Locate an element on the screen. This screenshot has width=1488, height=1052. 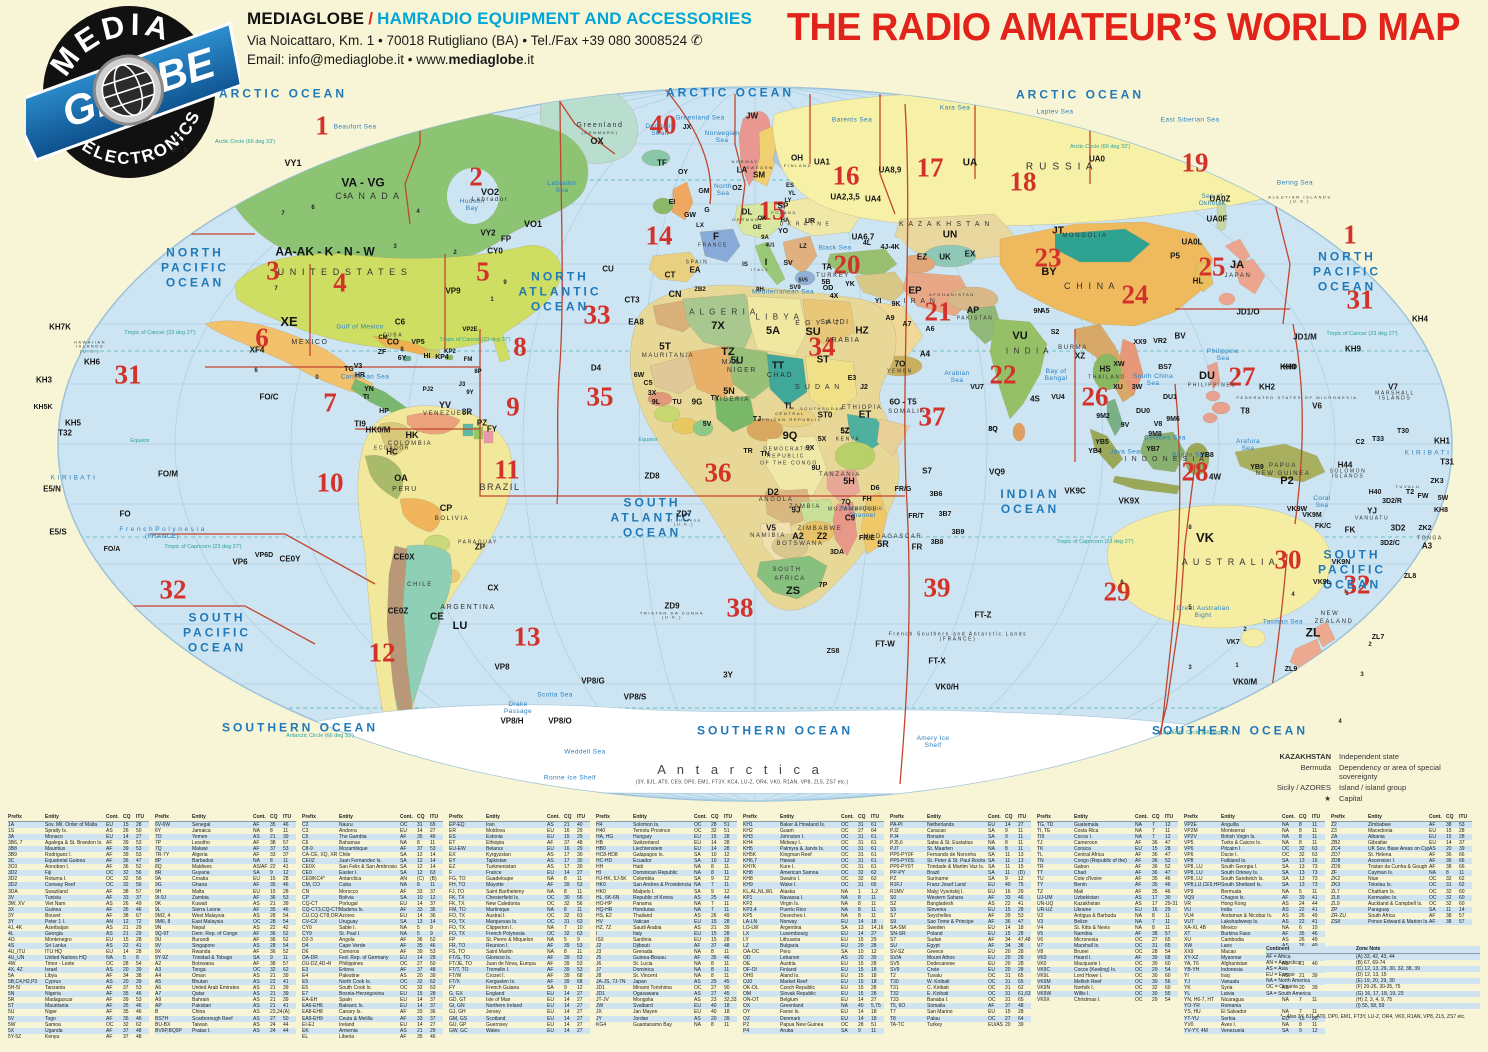
prefix-label: CP is located at coordinates (446, 508).